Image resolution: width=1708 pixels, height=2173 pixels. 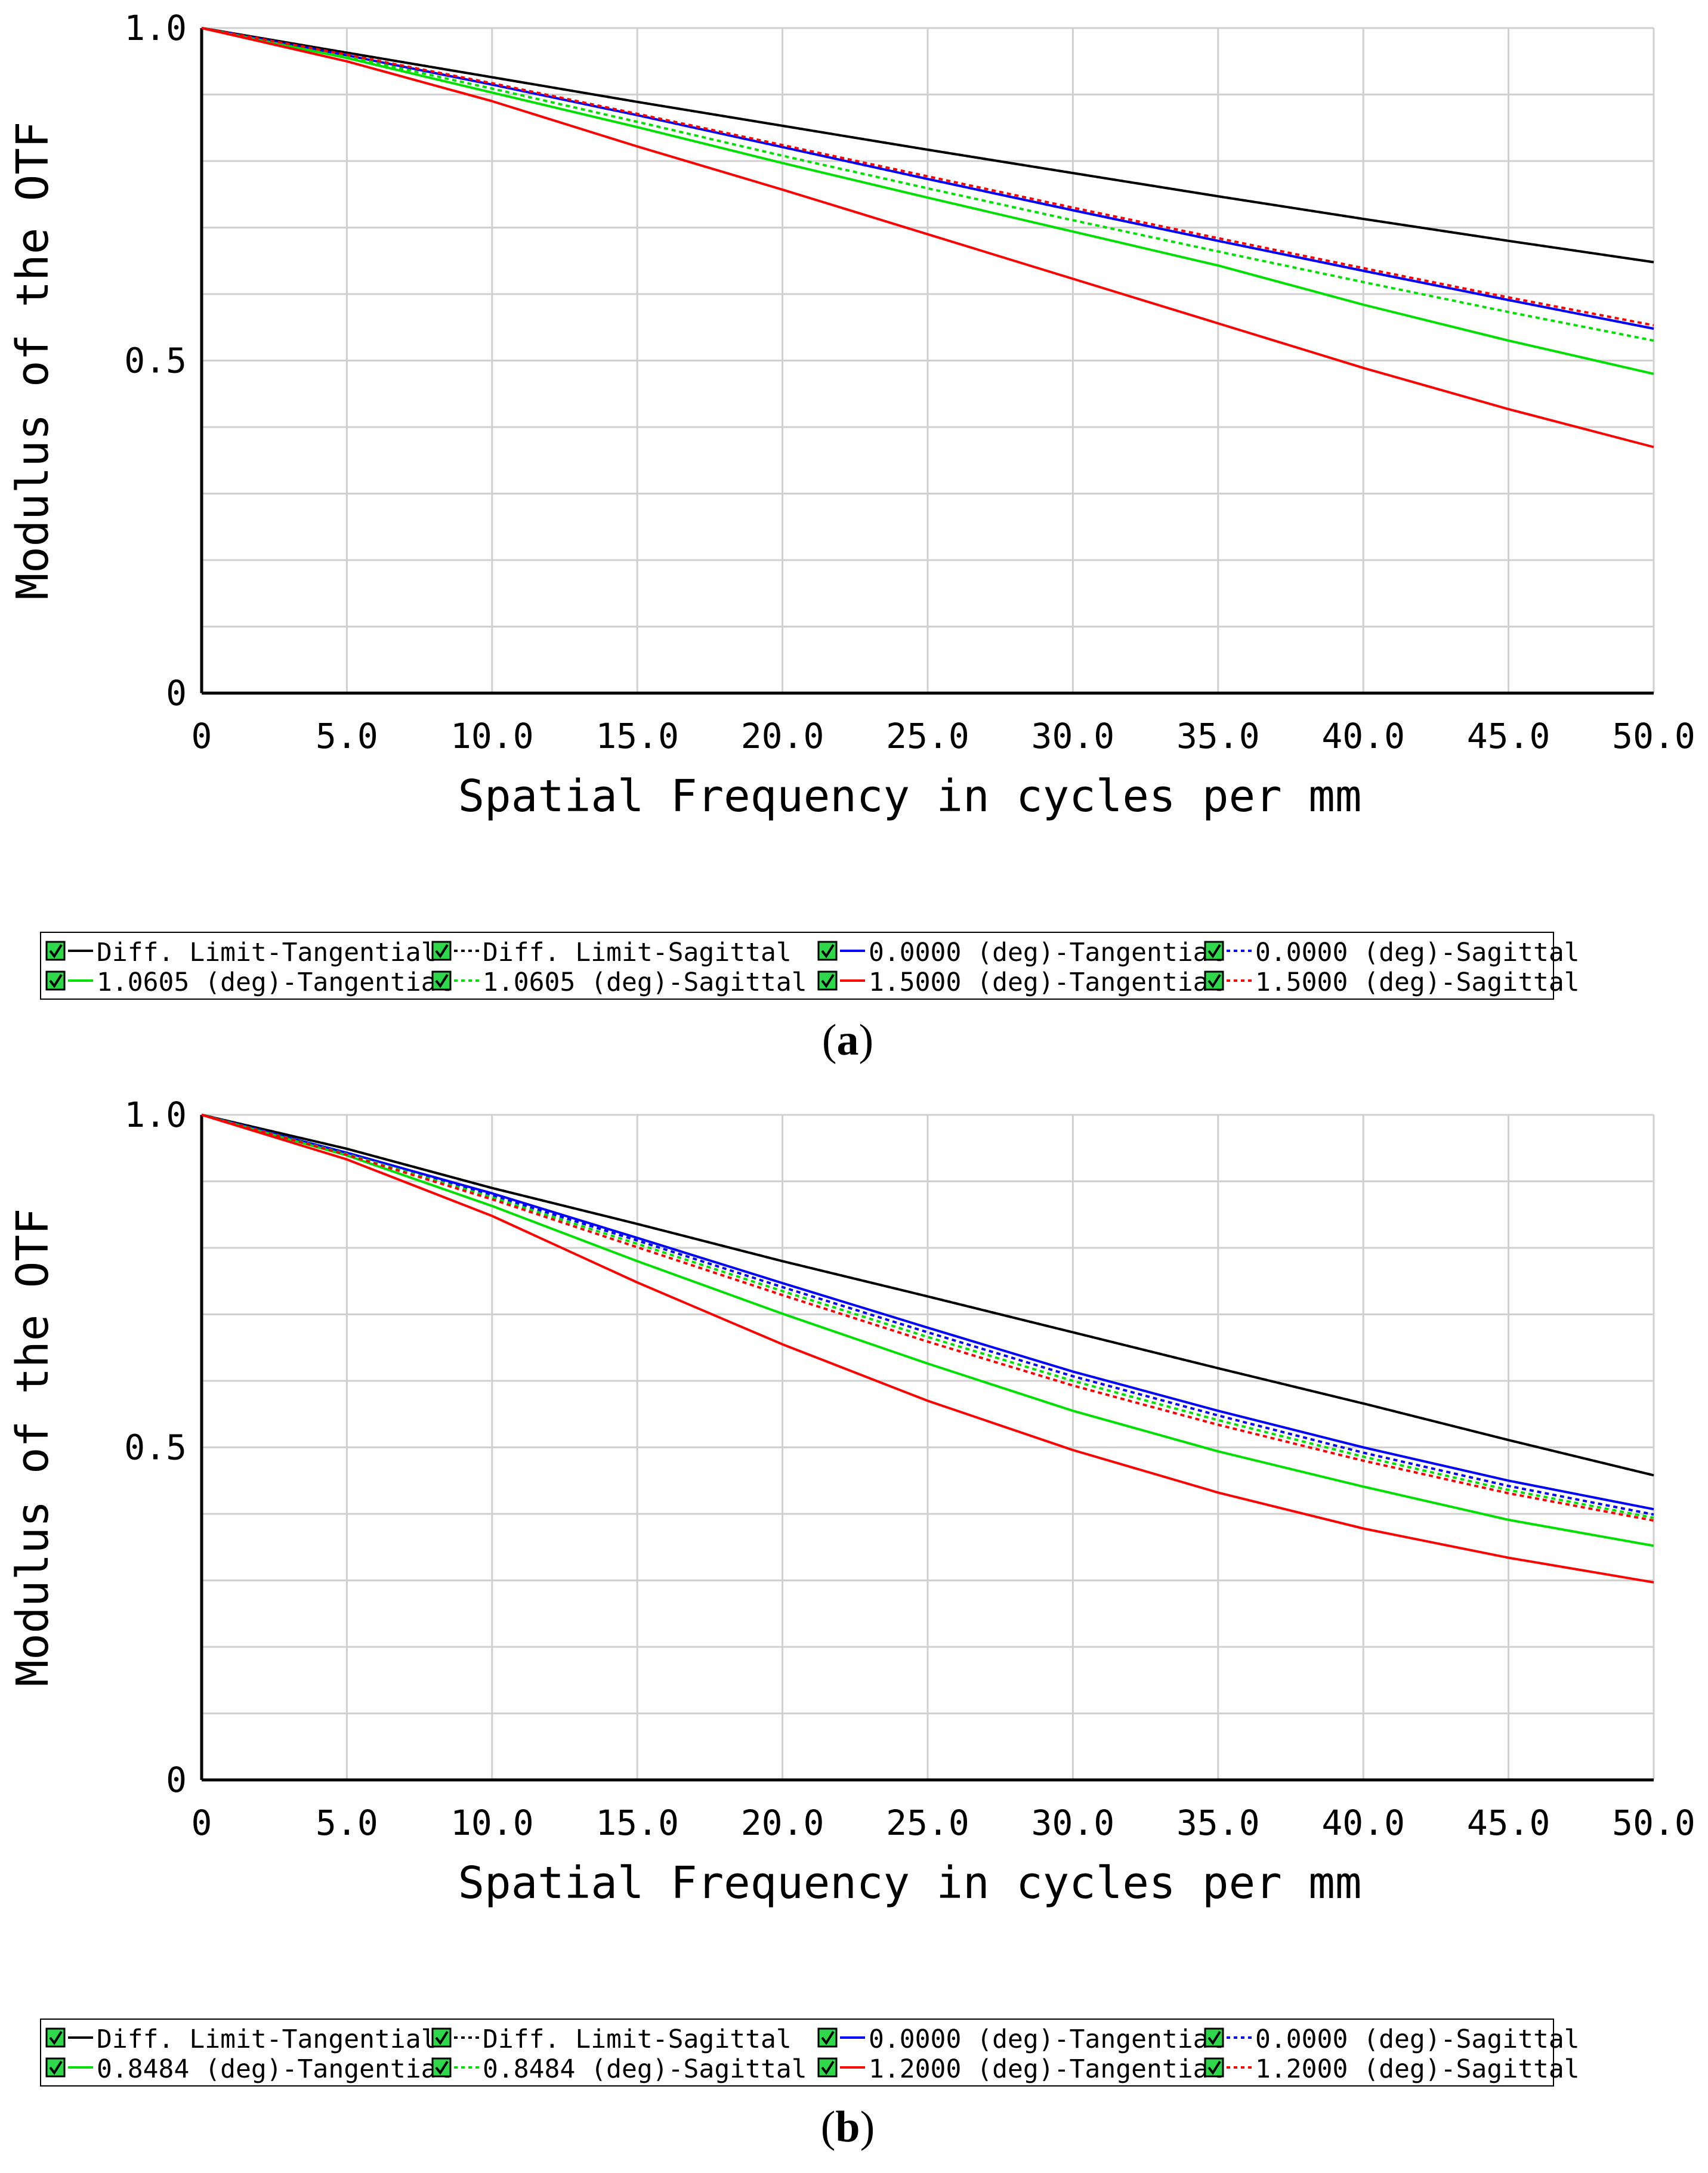 What do you see at coordinates (1046, 2069) in the screenshot?
I see `legend-label: 1.2000 (deg)-Tangential` at bounding box center [1046, 2069].